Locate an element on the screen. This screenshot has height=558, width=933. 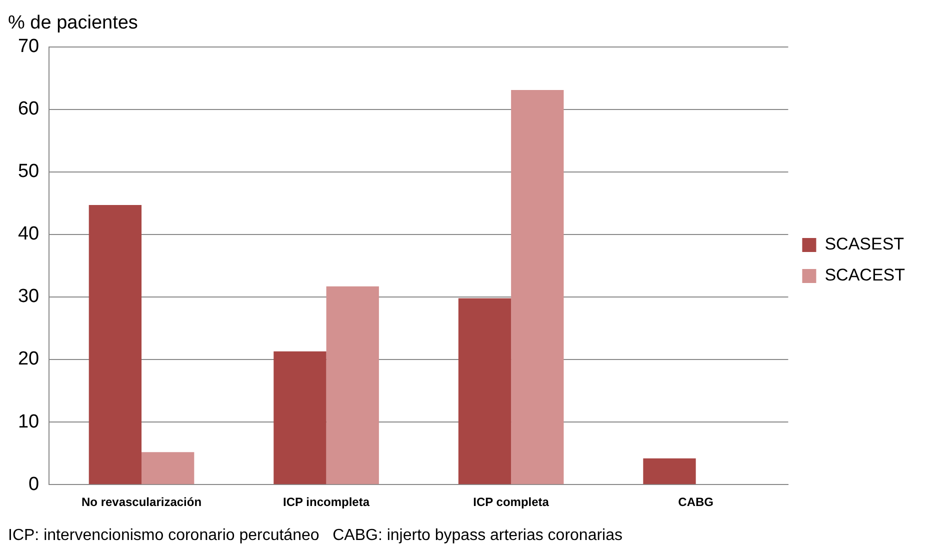
y-tick-label: 20 is located at coordinates (29, 359).